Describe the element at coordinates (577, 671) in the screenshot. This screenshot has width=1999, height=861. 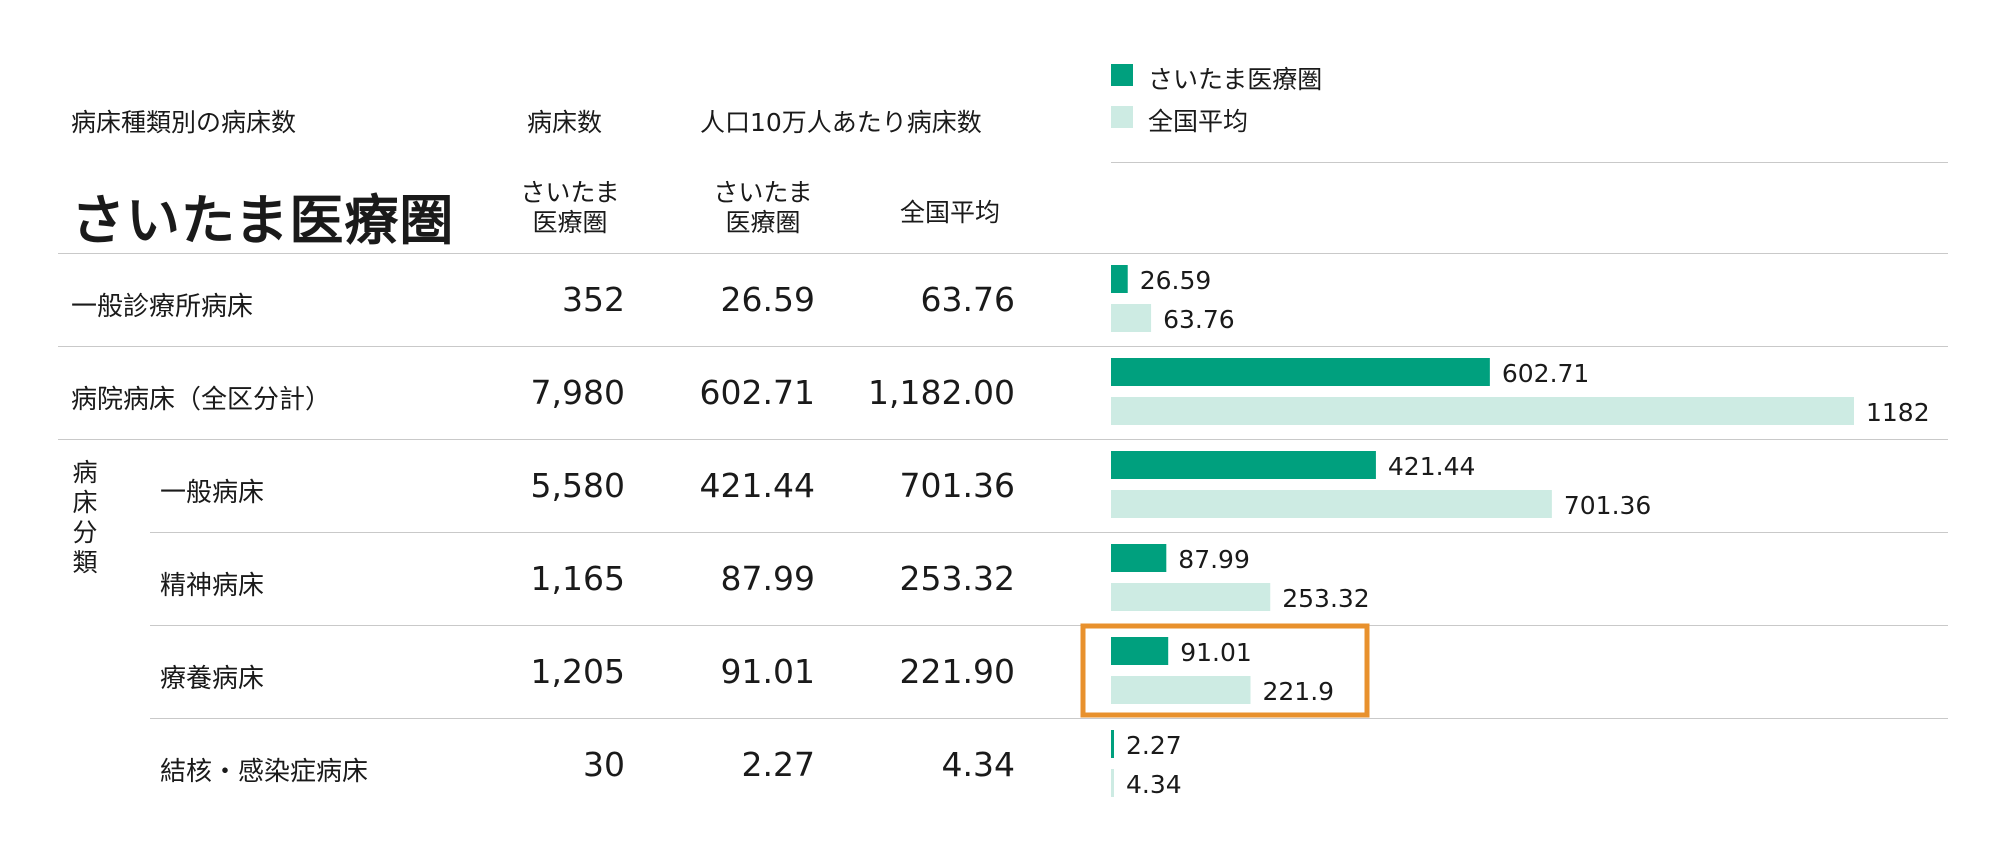
I see `cell-beds: 1,205` at that location.